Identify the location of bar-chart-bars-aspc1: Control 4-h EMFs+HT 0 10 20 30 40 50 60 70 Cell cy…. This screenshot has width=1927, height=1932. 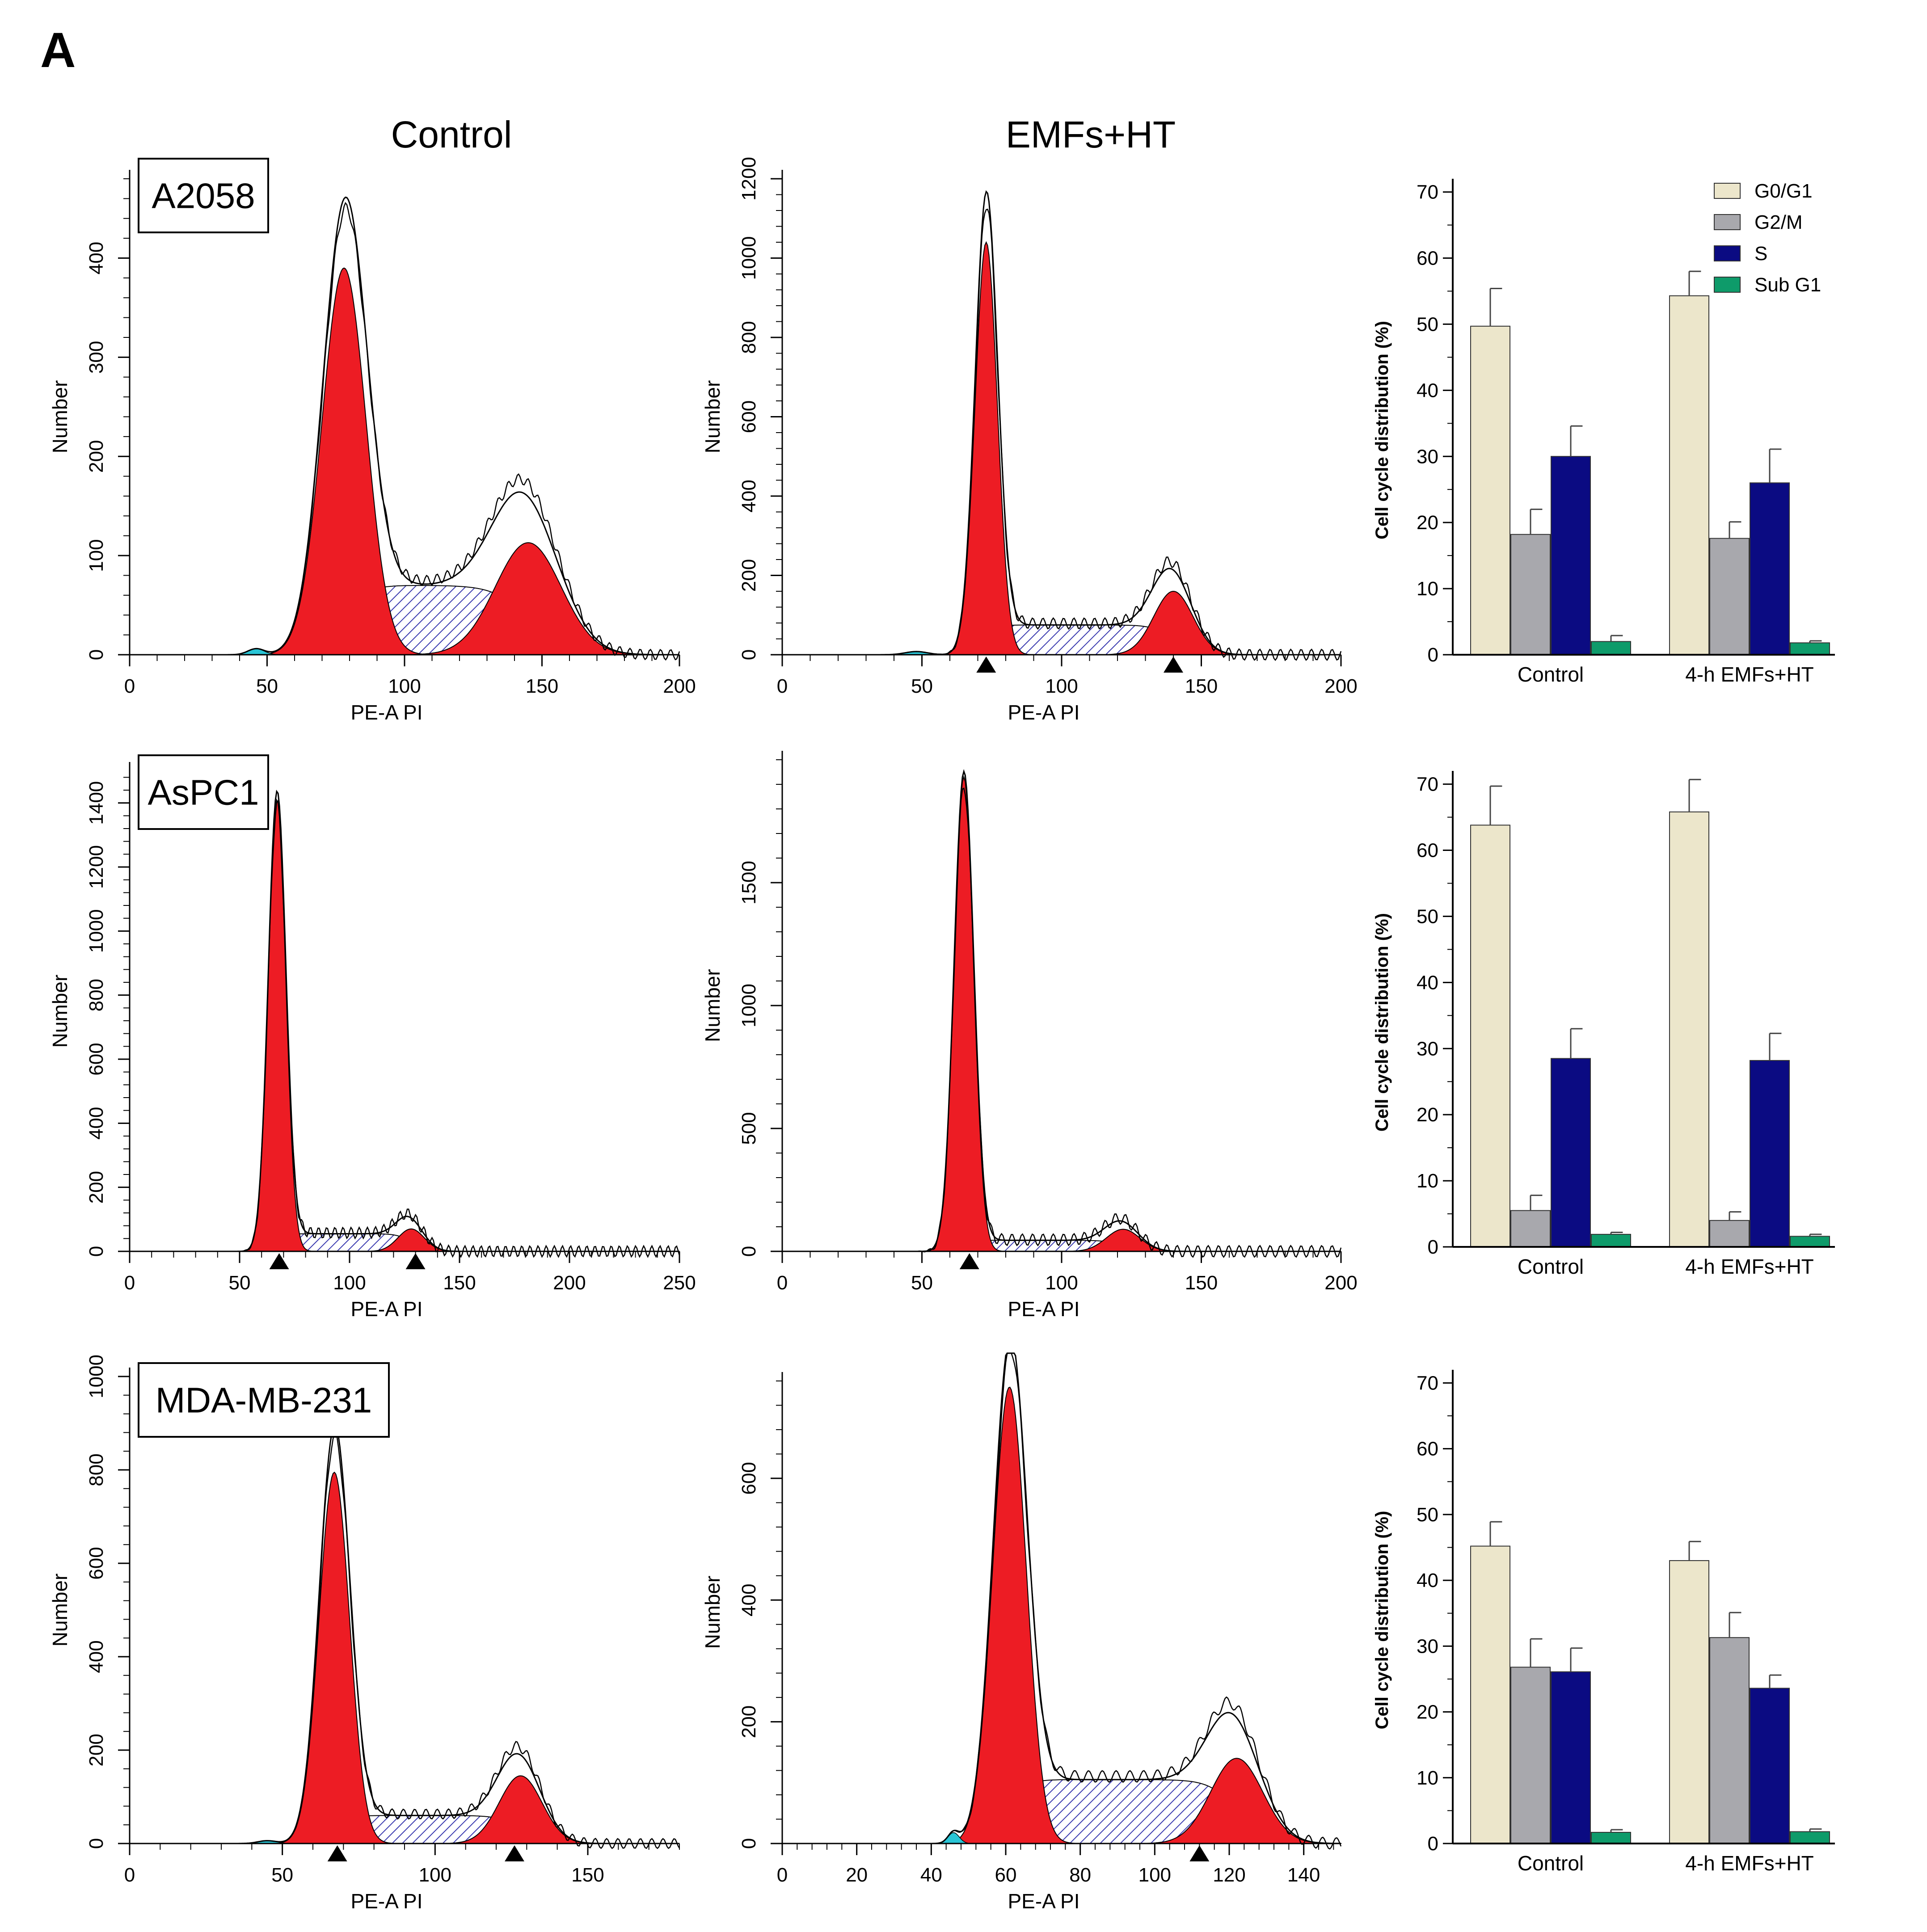
(1604, 1024).